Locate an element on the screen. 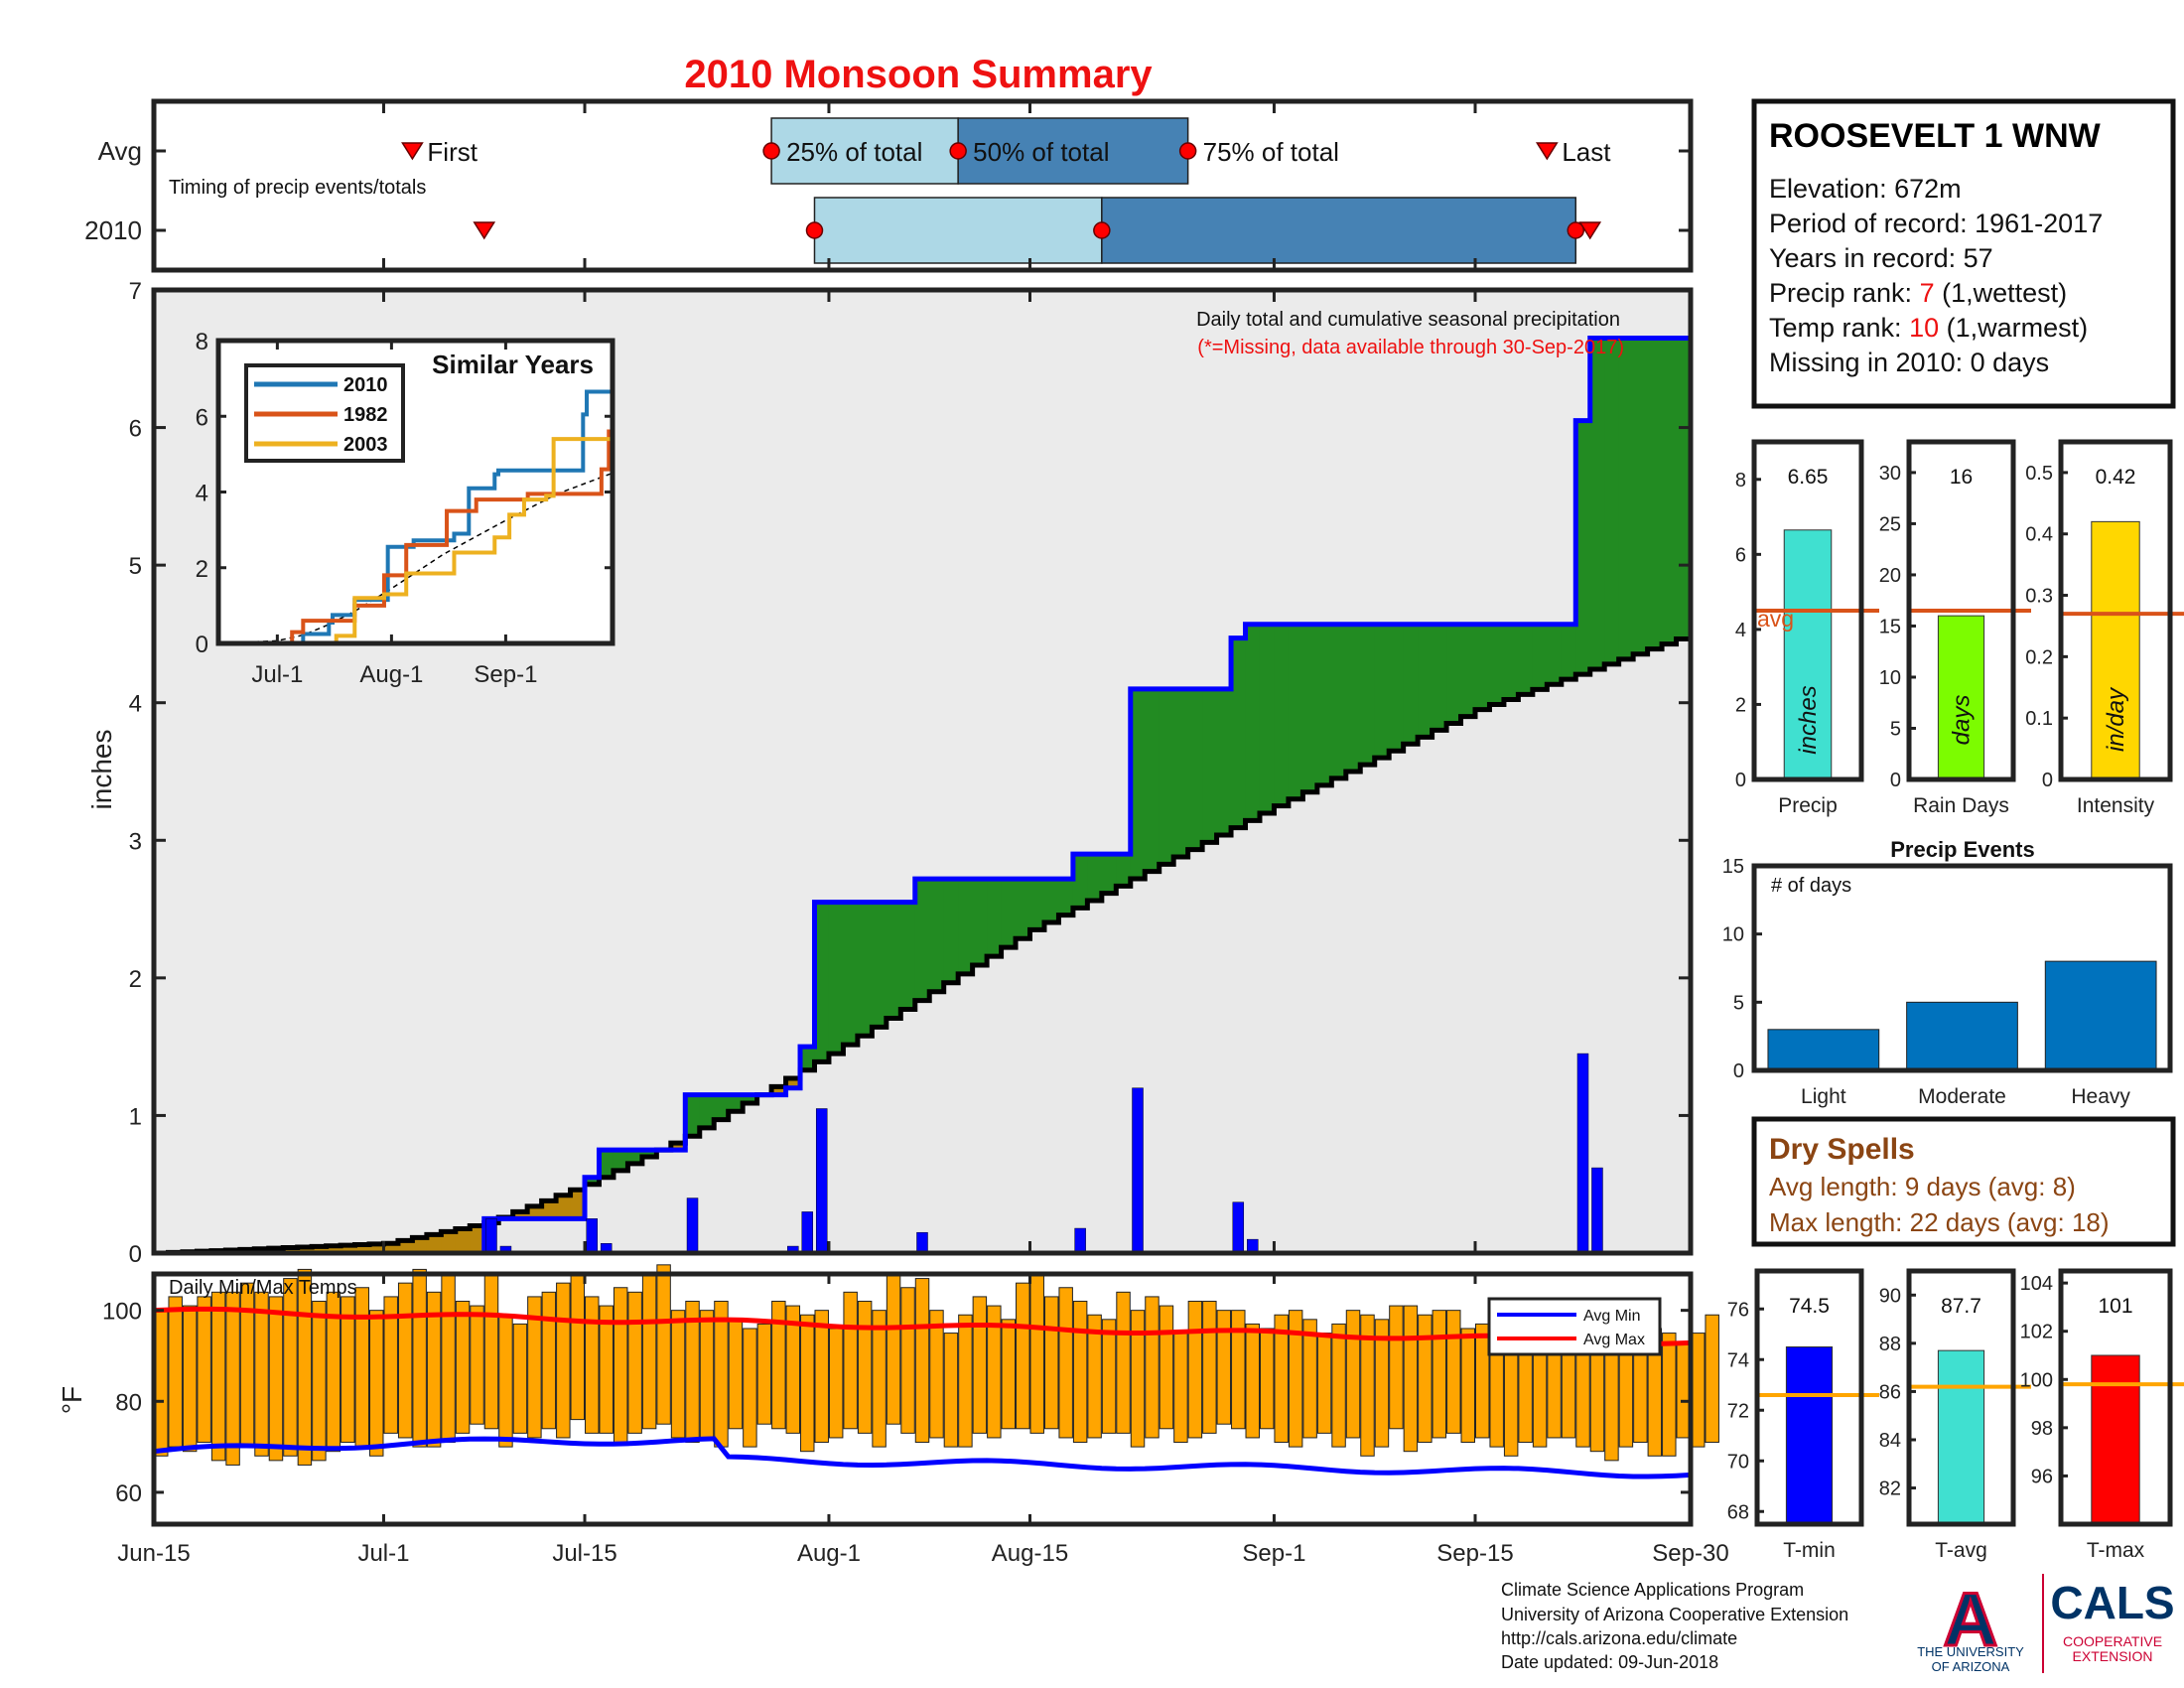 This screenshot has width=2184, height=1688. station-period: Period of record: 1961-2017 is located at coordinates (1936, 223).